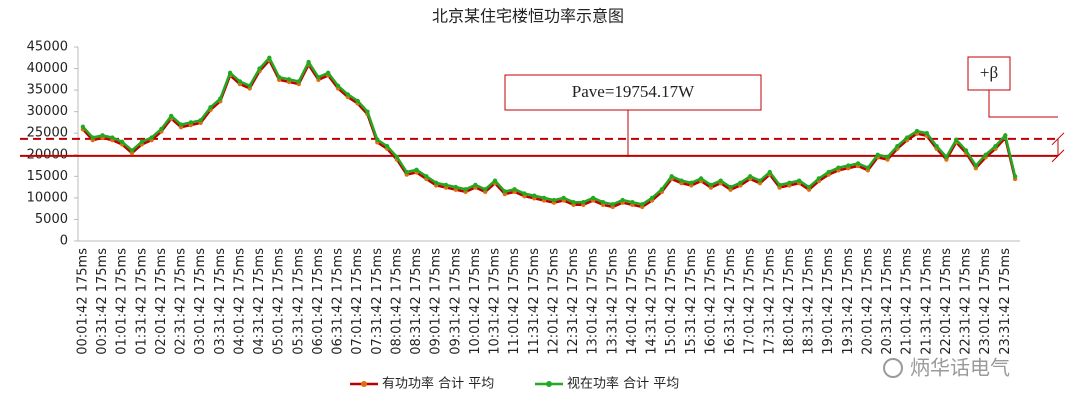  What do you see at coordinates (377, 301) in the screenshot?
I see `x-tick-label: 07:31:42 175ms` at bounding box center [377, 301].